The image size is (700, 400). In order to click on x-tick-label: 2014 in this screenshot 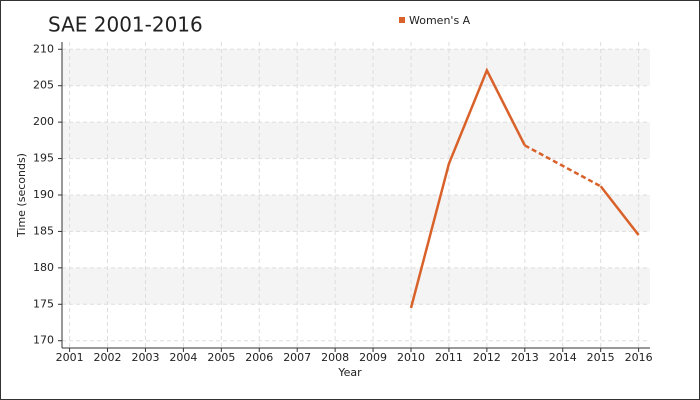, I will do `click(563, 357)`.